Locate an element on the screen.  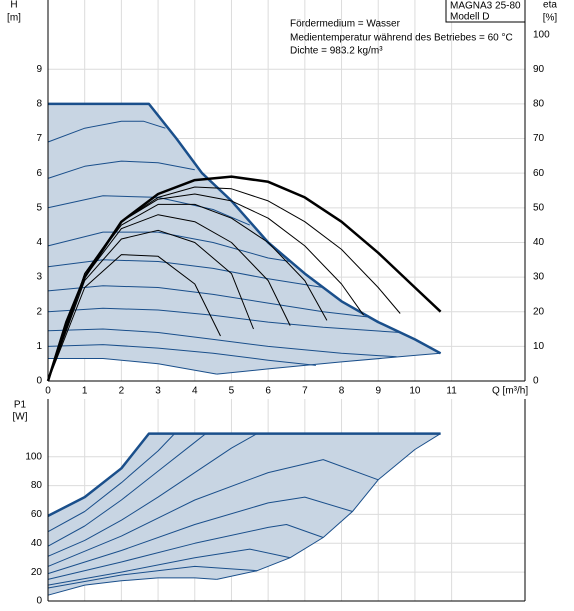
y2-tick-label: 0 is located at coordinates (536, 381).